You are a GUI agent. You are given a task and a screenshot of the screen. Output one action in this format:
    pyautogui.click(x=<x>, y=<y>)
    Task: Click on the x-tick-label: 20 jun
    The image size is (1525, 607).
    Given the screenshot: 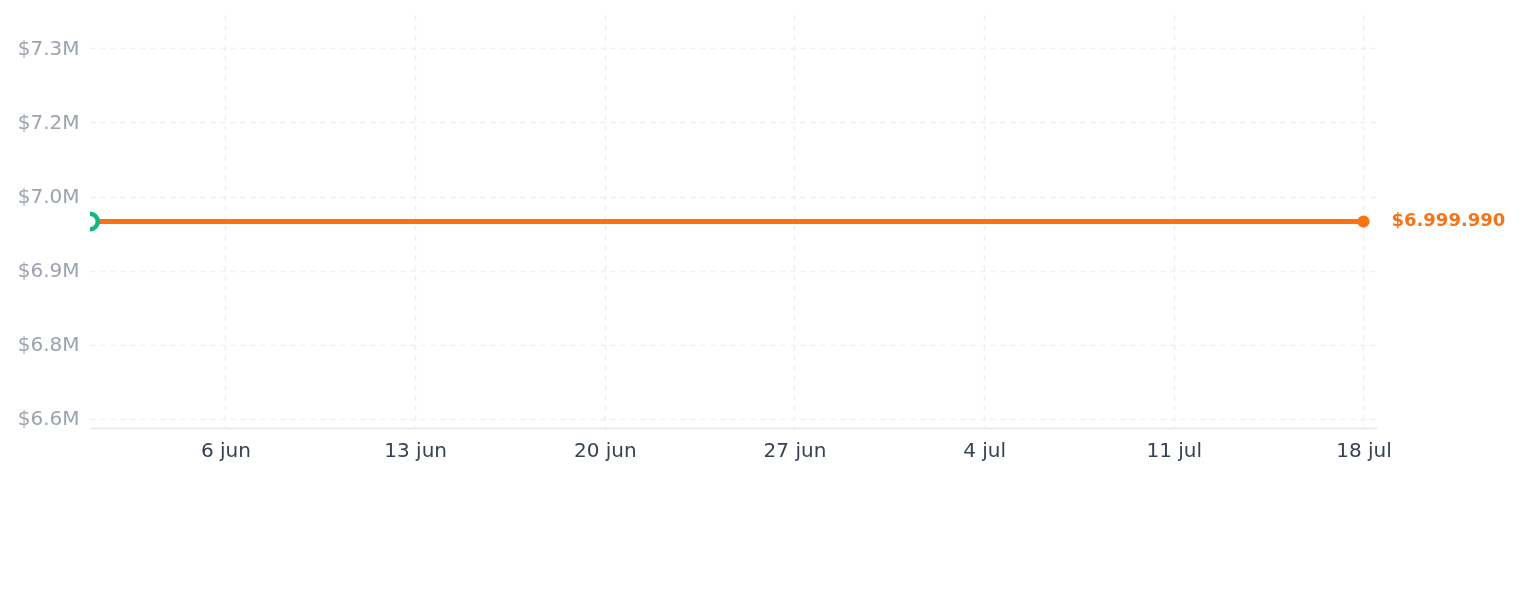 What is the action you would take?
    pyautogui.click(x=605, y=449)
    